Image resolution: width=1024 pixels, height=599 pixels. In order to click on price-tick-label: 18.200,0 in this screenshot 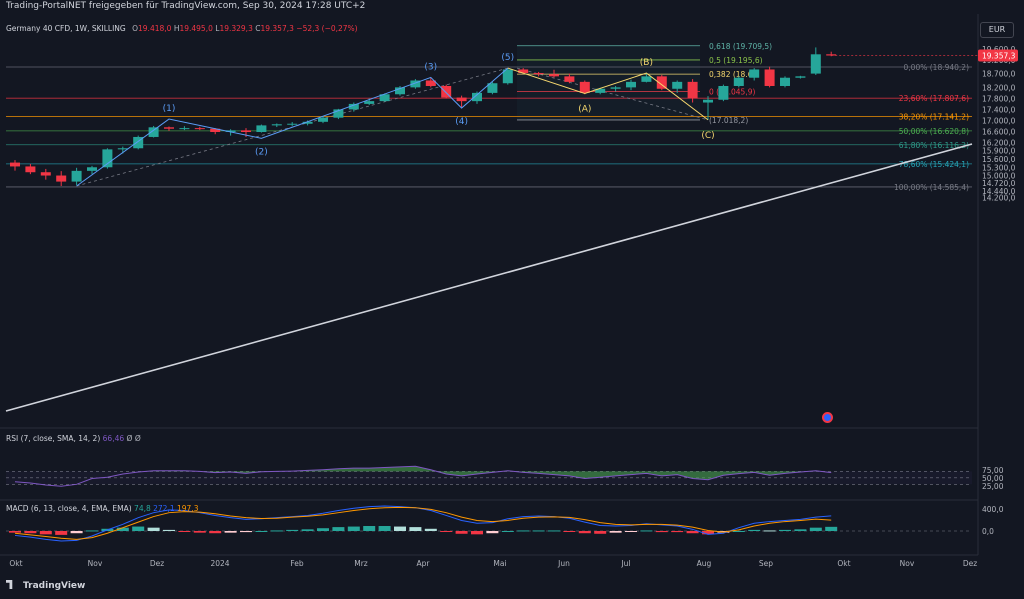, I will do `click(999, 87)`.